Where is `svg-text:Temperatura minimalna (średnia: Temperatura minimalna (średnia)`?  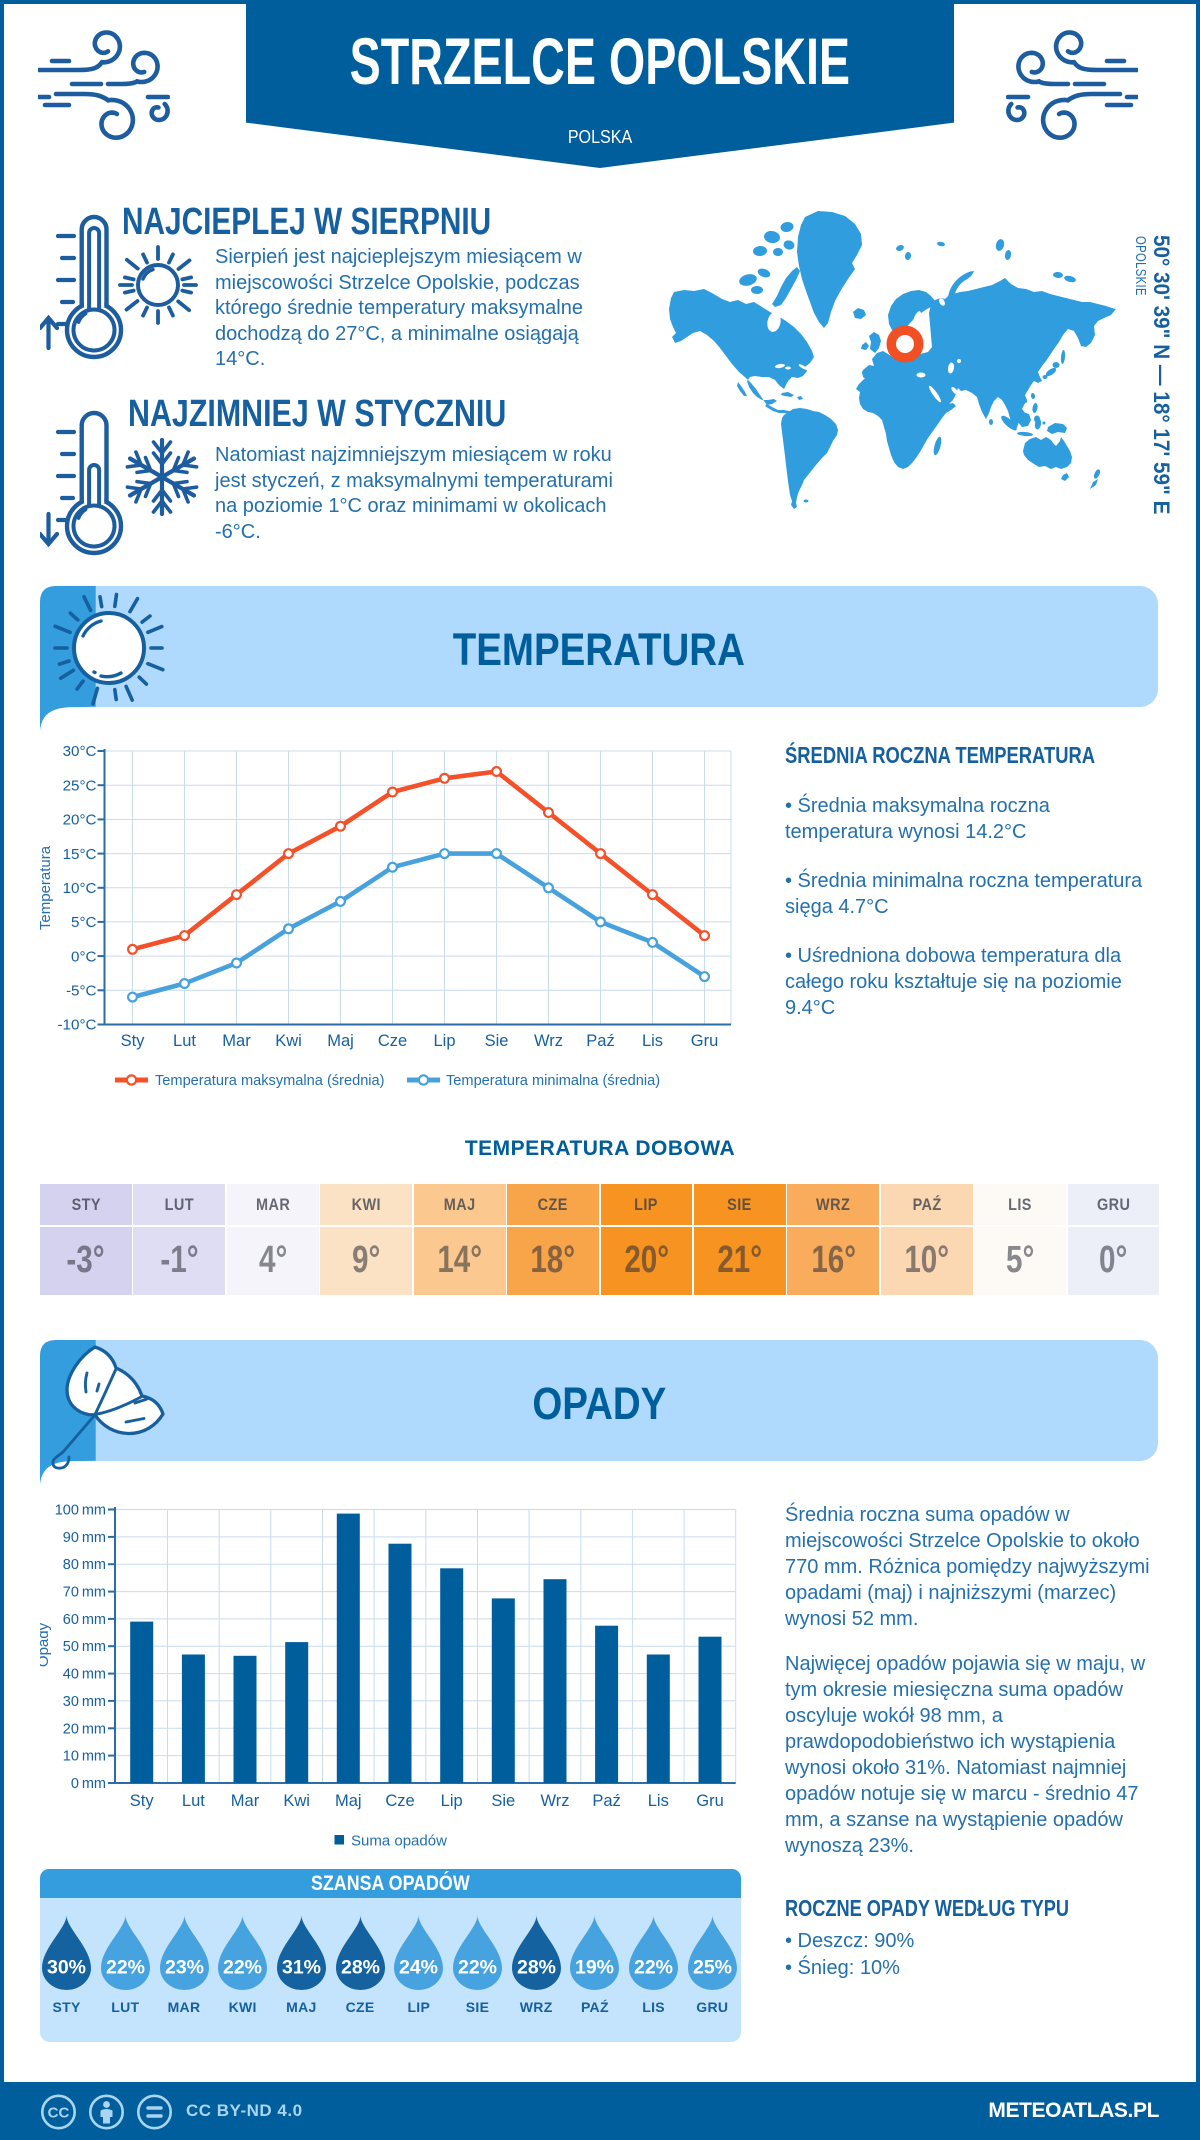 svg-text:Temperatura minimalna (średnia: Temperatura minimalna (średnia) is located at coordinates (553, 1081).